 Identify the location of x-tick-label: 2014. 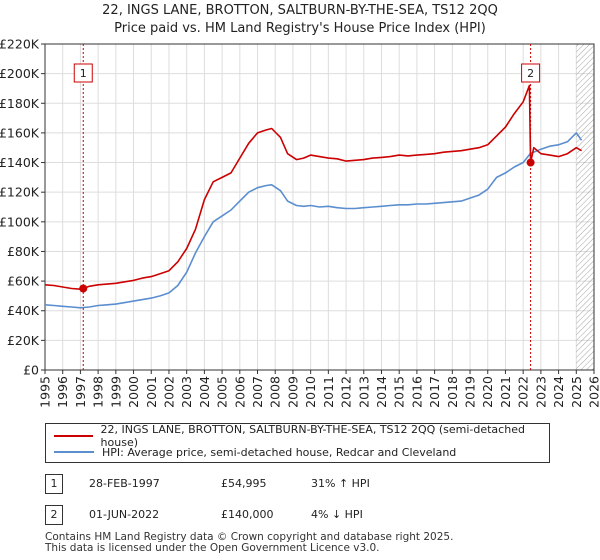
(381, 392).